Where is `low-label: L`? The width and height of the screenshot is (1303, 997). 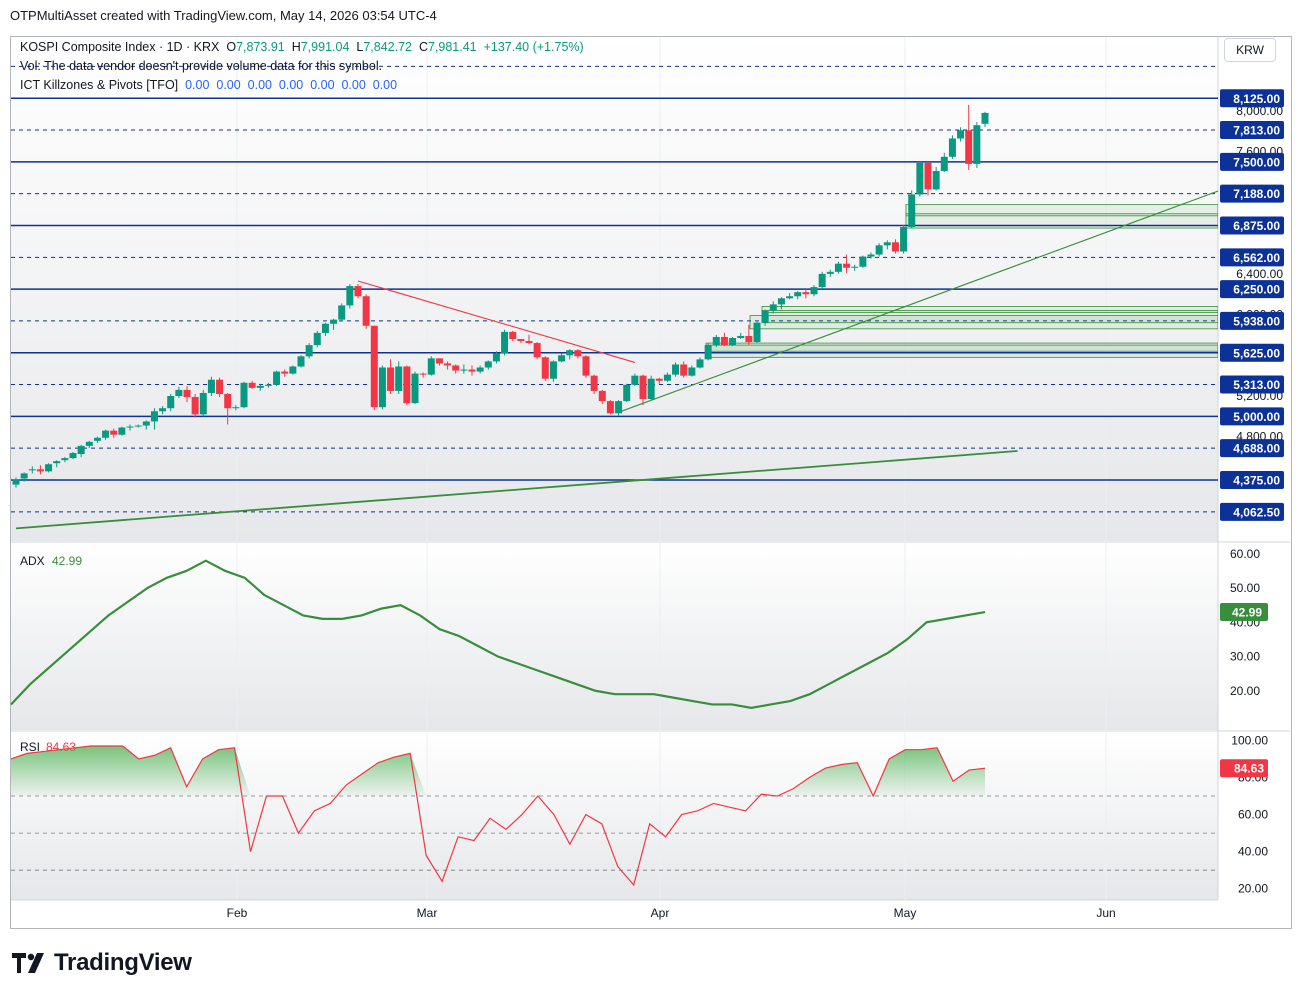
low-label: L is located at coordinates (360, 47).